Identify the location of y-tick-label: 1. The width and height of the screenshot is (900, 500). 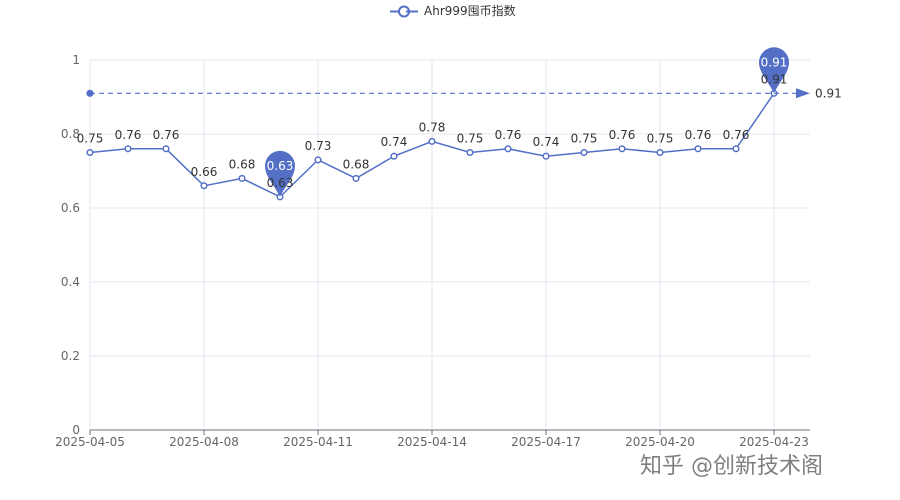
(76, 60).